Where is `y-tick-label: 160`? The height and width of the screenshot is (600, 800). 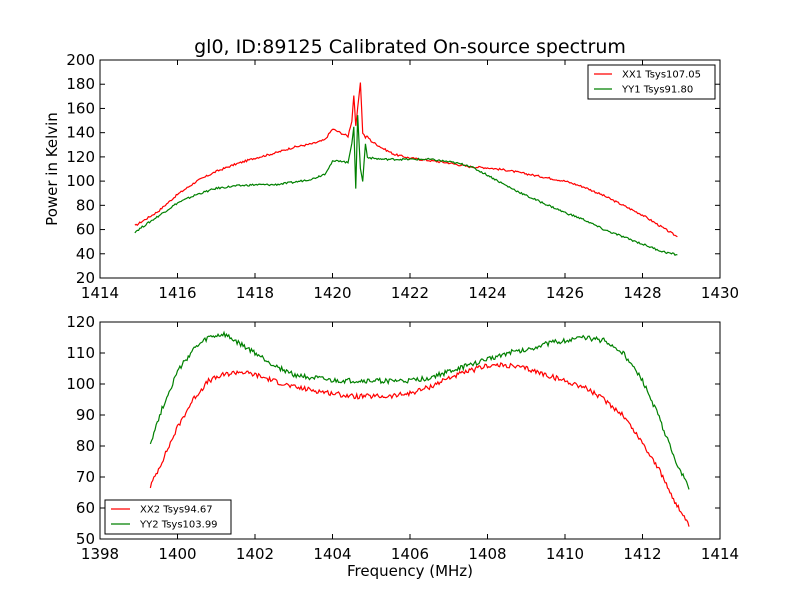 y-tick-label: 160 is located at coordinates (80, 108).